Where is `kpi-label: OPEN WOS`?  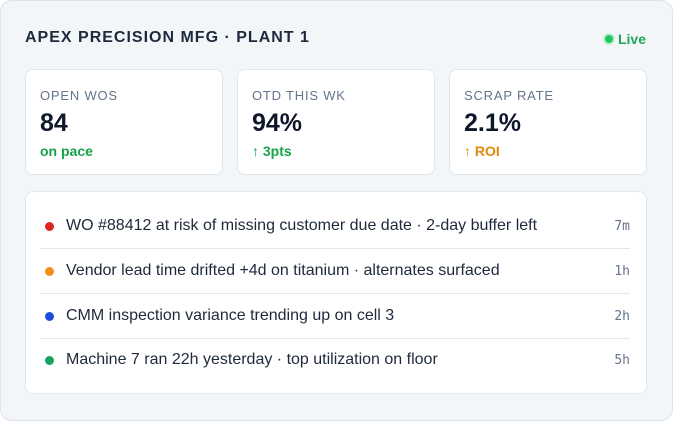 kpi-label: OPEN WOS is located at coordinates (79, 95).